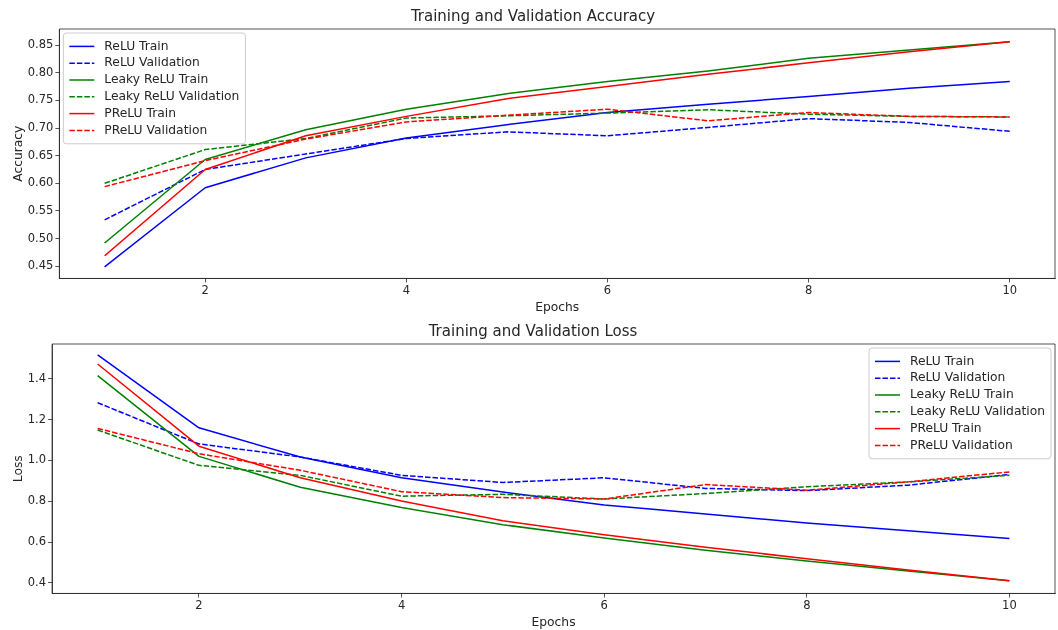  Describe the element at coordinates (37, 377) in the screenshot. I see `y-tick-label: 1.4` at that location.